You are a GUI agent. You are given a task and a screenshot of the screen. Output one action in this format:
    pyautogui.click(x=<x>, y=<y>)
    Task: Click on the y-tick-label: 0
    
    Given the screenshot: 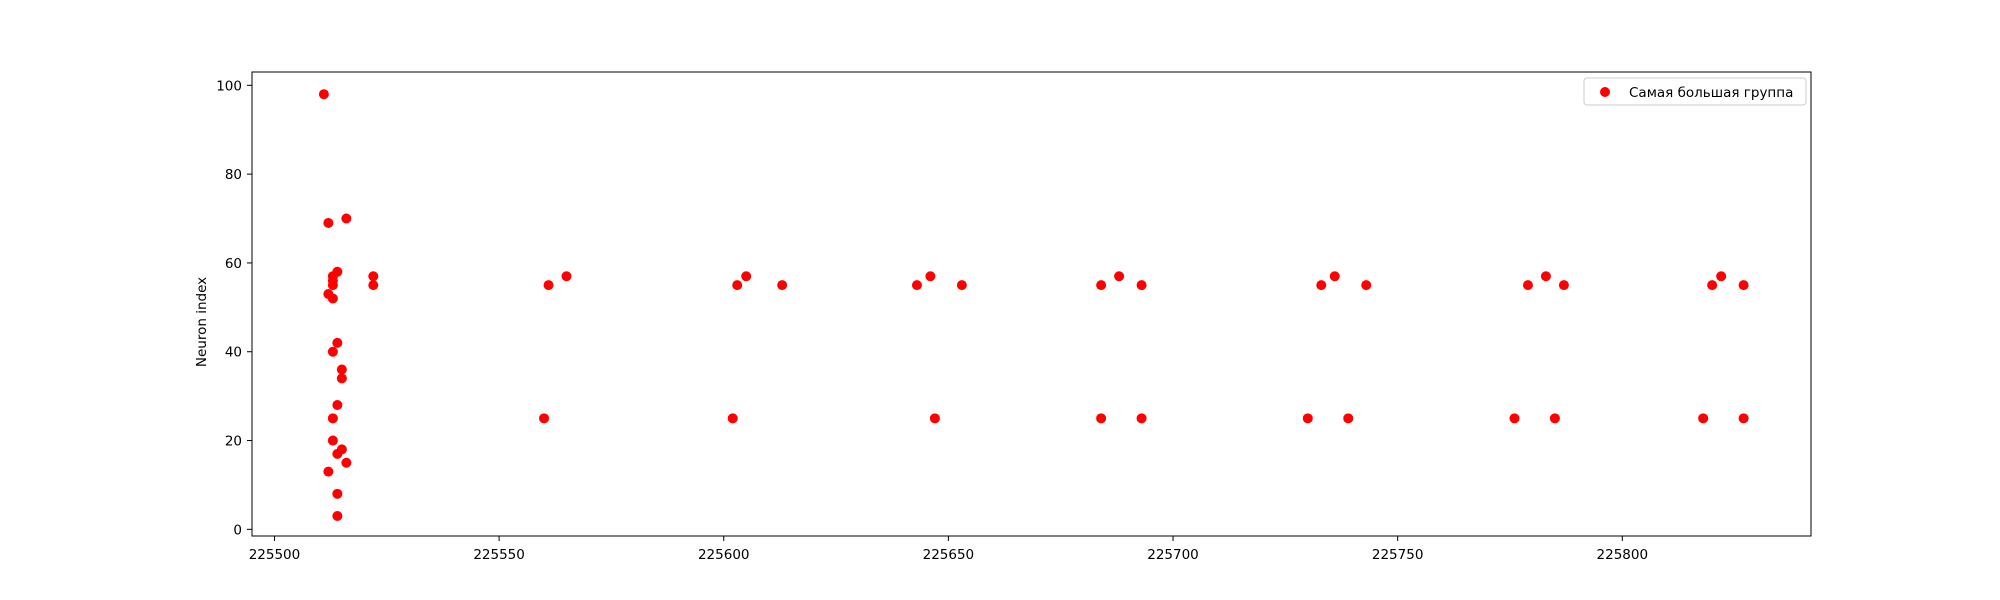 What is the action you would take?
    pyautogui.click(x=237, y=530)
    